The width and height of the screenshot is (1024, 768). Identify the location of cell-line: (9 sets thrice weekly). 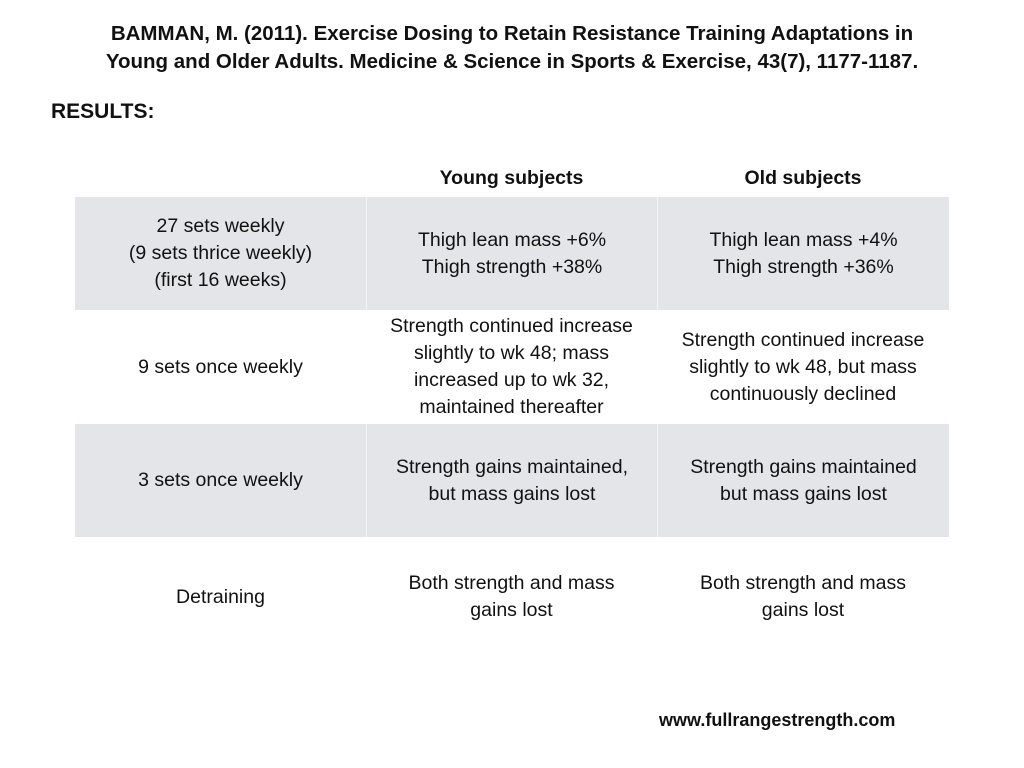
(220, 253).